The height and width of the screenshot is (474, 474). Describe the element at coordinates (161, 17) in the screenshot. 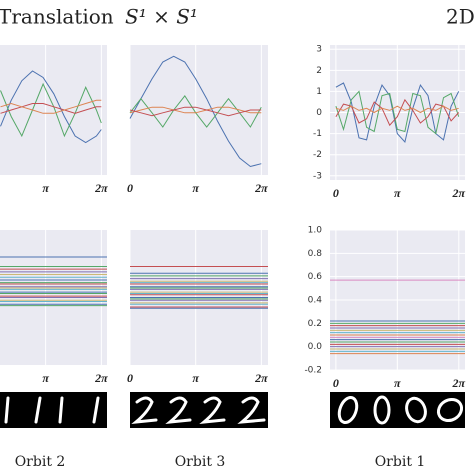

I see `header-middle: S¹ × S¹` at that location.